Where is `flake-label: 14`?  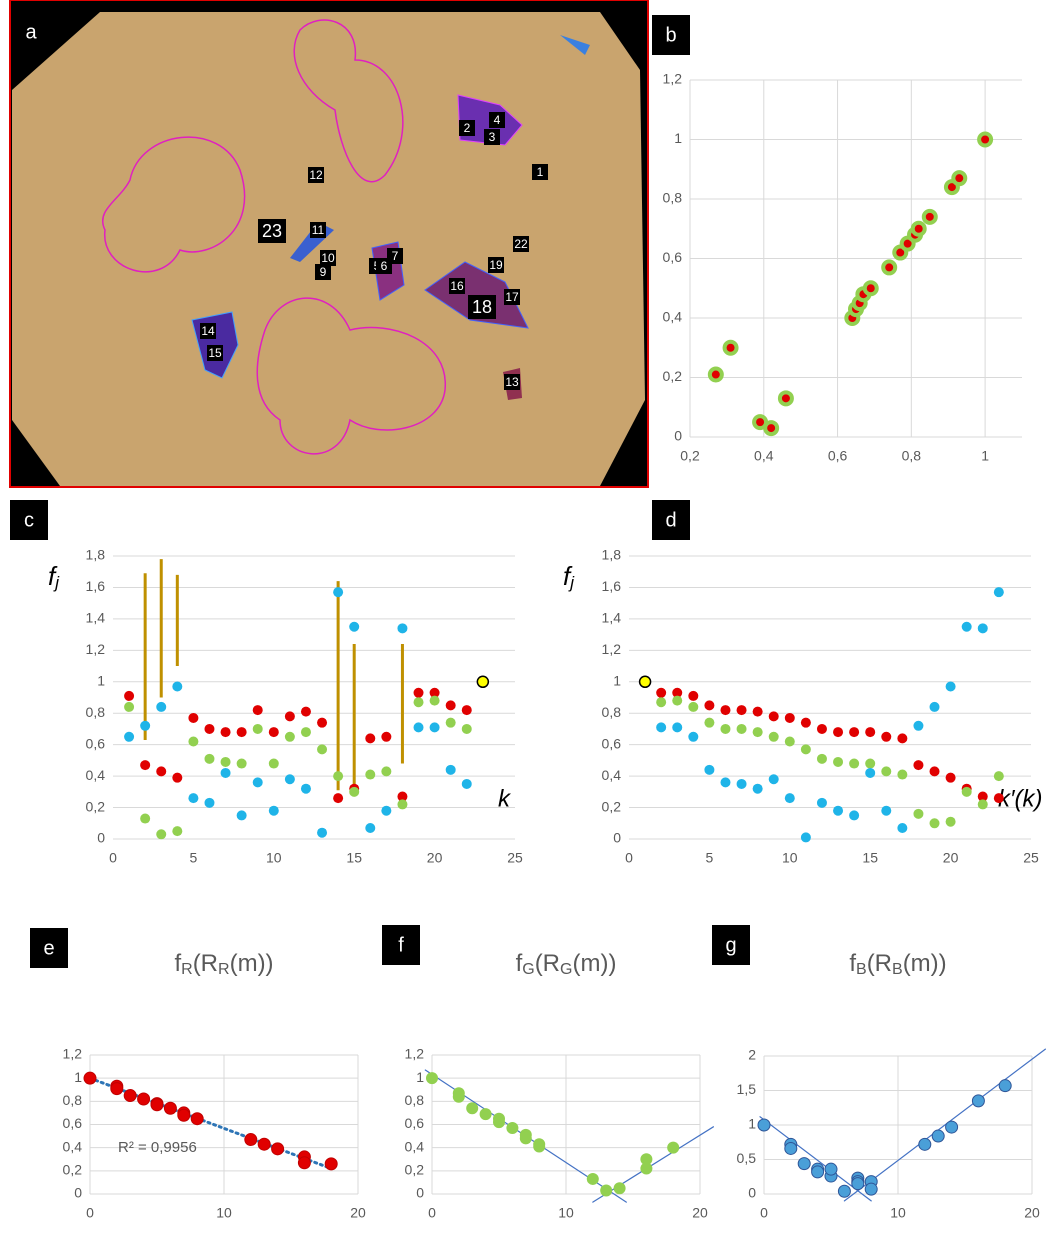
flake-label: 14 is located at coordinates (208, 331).